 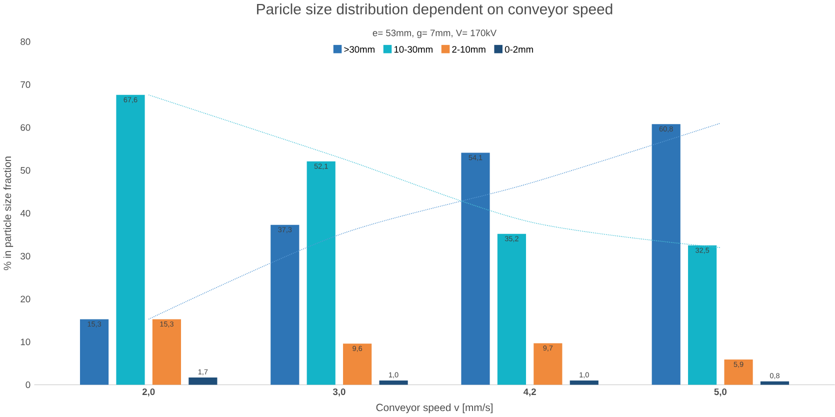 I want to click on y-tick-label: 60, so click(x=25, y=127).